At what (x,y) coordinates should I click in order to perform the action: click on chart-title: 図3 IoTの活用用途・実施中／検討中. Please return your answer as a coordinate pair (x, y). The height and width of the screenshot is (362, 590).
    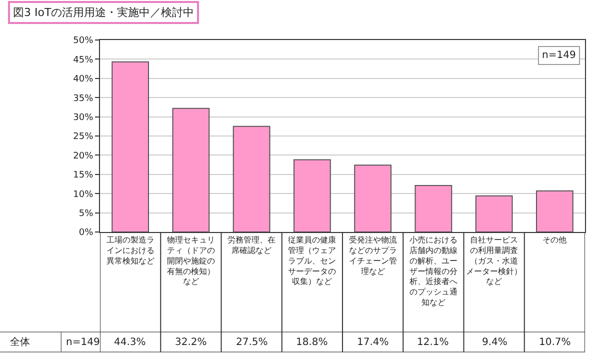
    Looking at the image, I should click on (103, 12).